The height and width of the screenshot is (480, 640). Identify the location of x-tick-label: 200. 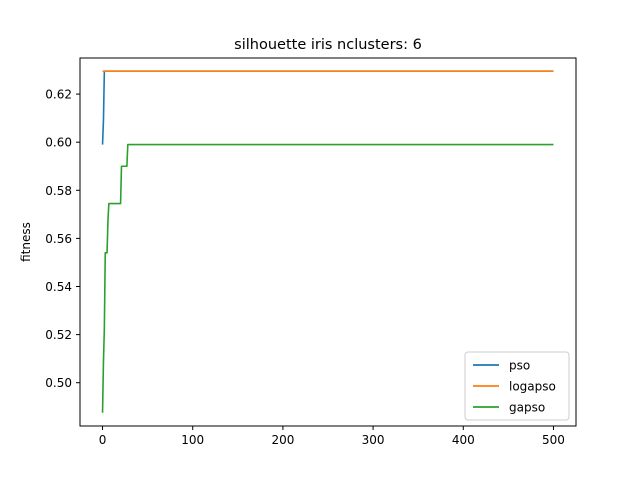
(282, 440).